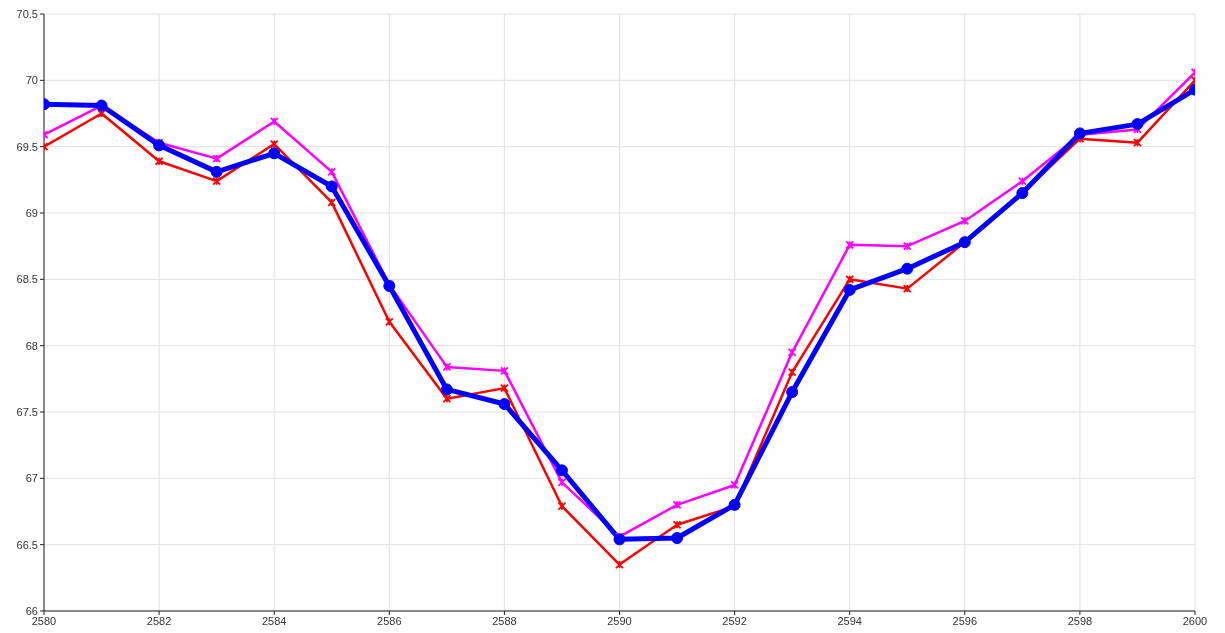 Image resolution: width=1225 pixels, height=633 pixels. I want to click on x-tick-label: 2596, so click(965, 620).